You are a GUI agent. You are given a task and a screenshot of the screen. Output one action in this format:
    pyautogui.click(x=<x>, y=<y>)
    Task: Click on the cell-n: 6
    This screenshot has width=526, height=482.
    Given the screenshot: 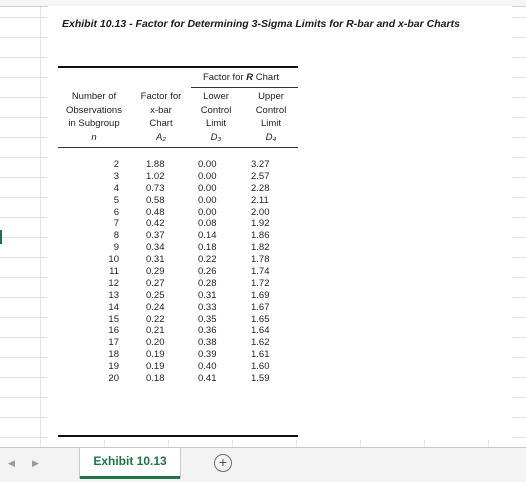 What is the action you would take?
    pyautogui.click(x=116, y=212)
    